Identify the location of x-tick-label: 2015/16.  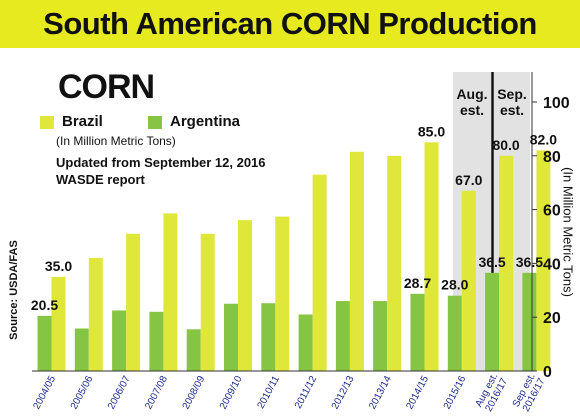
(455, 392).